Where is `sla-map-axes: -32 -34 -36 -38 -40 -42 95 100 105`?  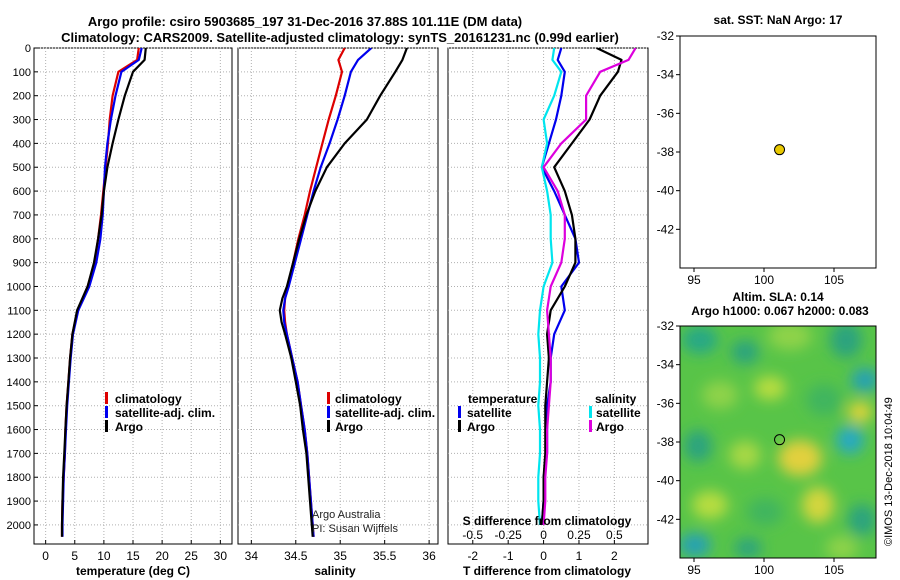
sla-map-axes: -32 -34 -36 -38 -40 -42 95 100 105 is located at coordinates (751, 448).